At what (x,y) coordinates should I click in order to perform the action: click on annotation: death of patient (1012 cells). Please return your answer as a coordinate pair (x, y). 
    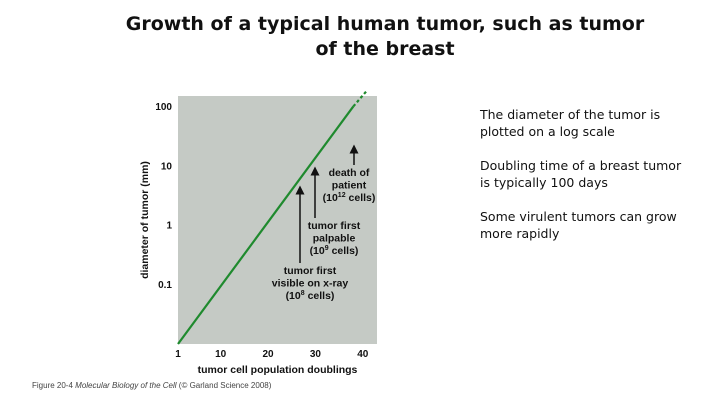
    Looking at the image, I should click on (349, 174).